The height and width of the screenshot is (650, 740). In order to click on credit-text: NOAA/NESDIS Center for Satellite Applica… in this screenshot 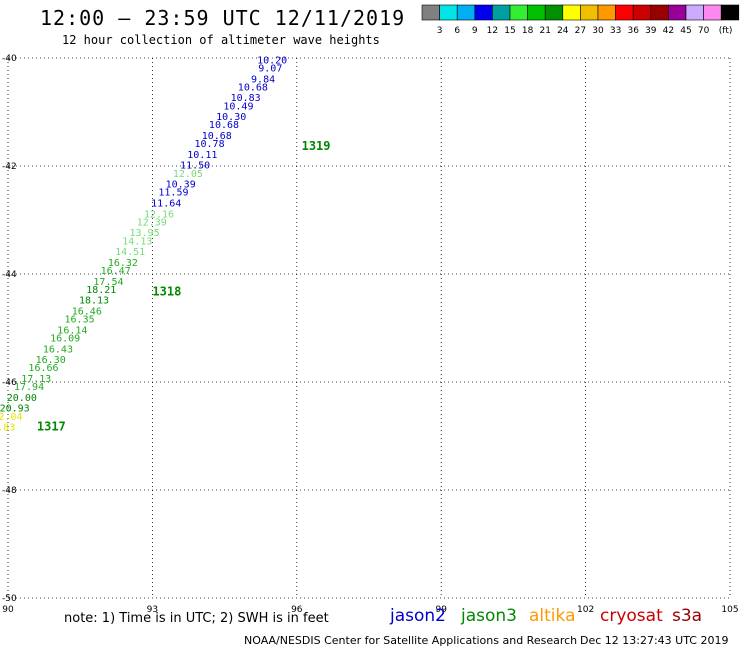, I will do `click(411, 640)`.